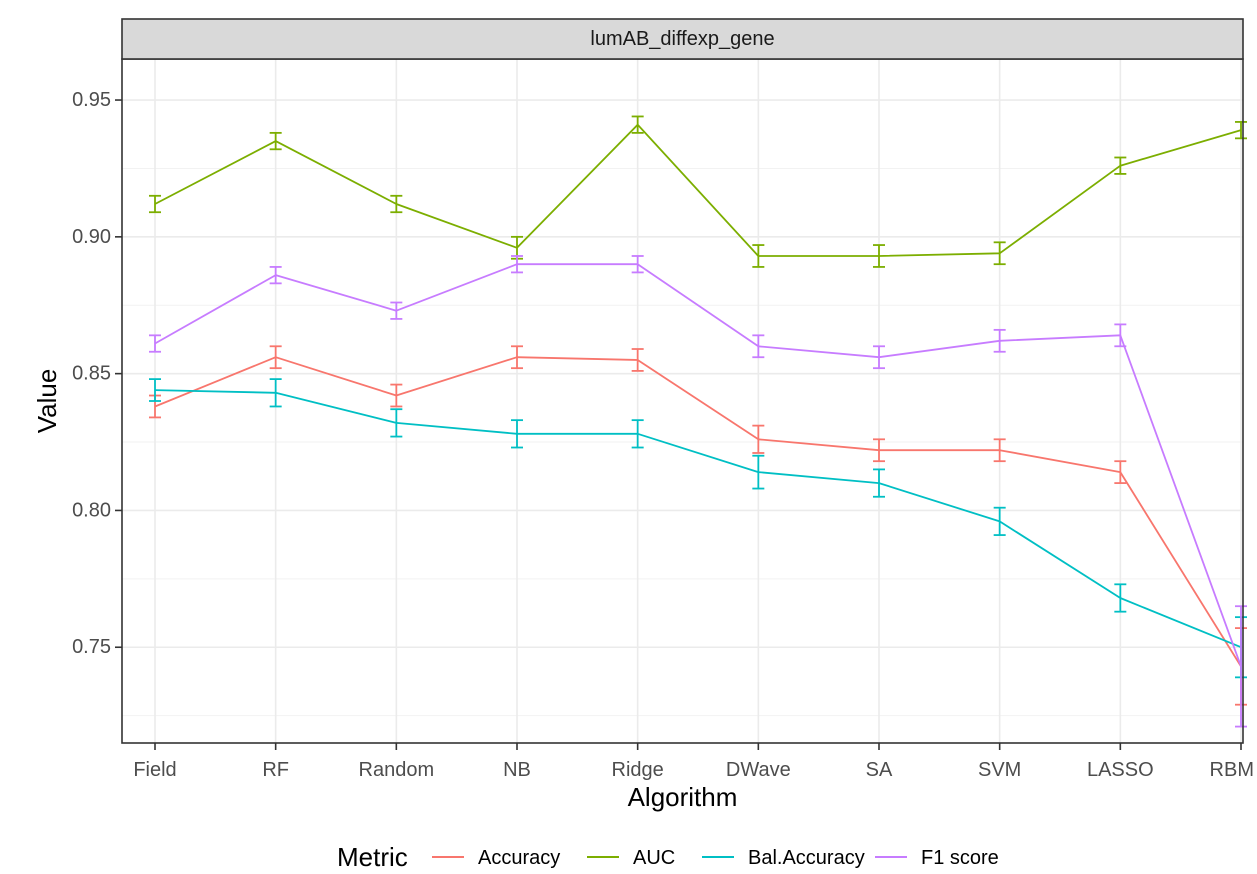 Image resolution: width=1257 pixels, height=874 pixels. I want to click on series-line, so click(698, 190).